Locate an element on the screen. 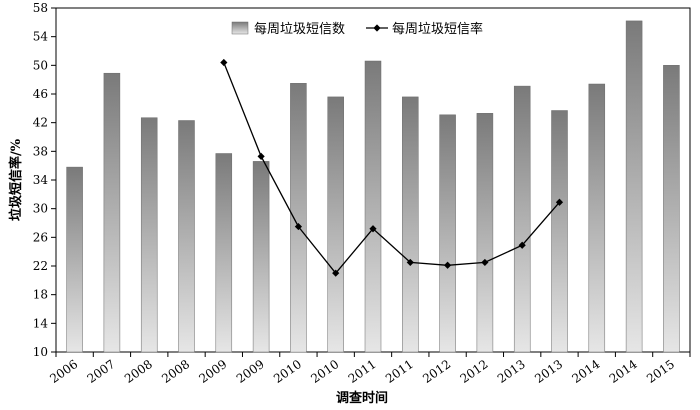  legend-label-line: 每周垃圾短信率 is located at coordinates (437, 29).